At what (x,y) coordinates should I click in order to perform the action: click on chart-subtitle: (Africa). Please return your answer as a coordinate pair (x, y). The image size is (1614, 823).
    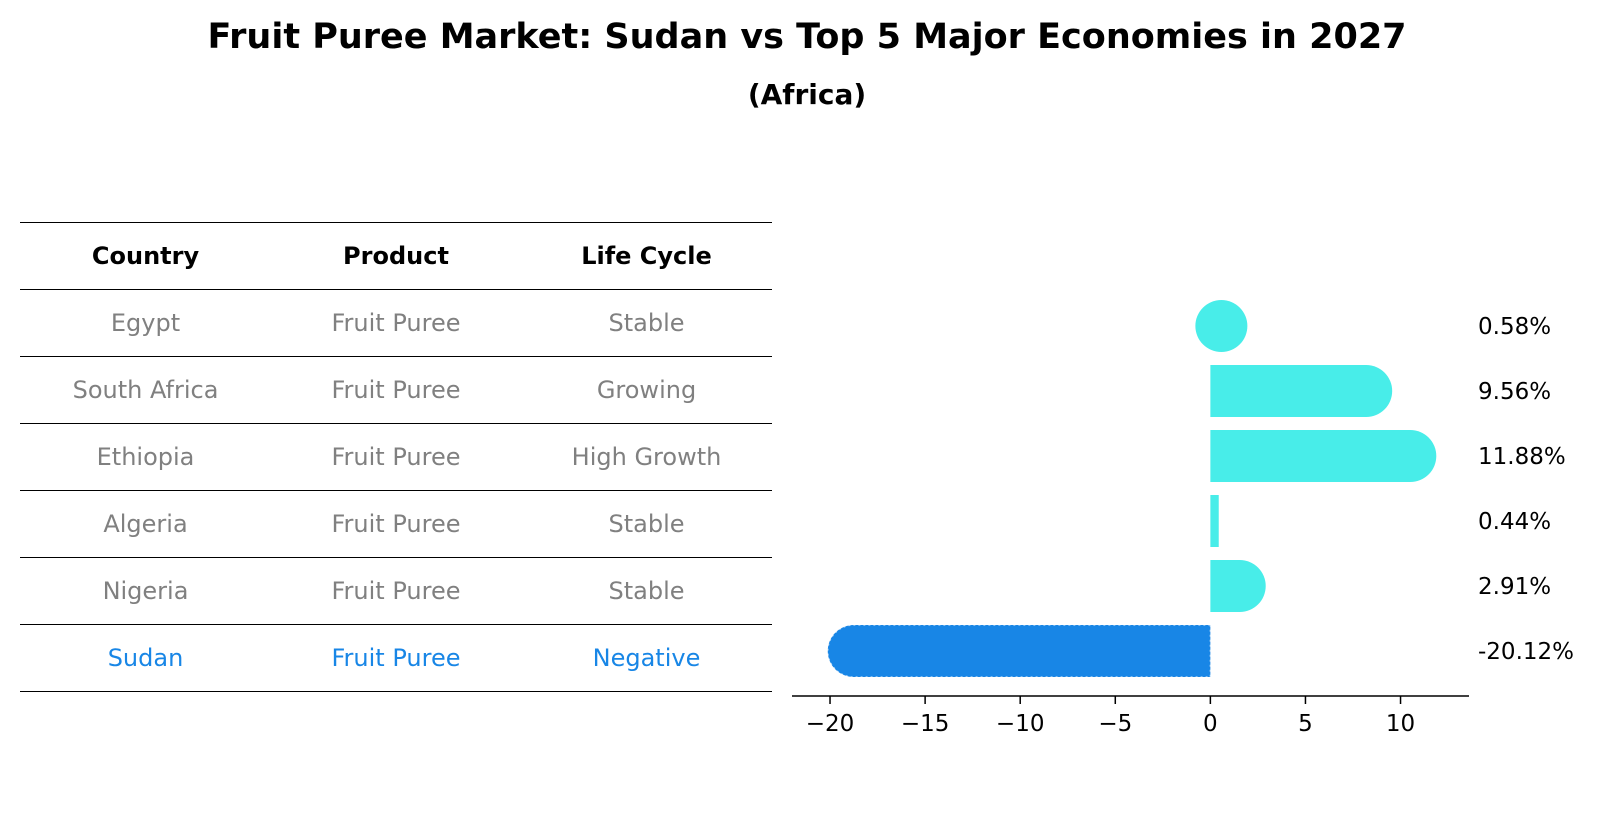
    Looking at the image, I should click on (807, 94).